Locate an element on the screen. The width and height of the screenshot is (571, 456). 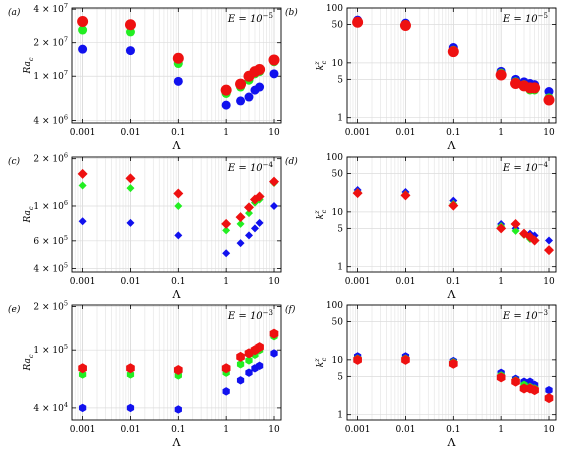
x-tick-label: 1 is located at coordinates (226, 133).